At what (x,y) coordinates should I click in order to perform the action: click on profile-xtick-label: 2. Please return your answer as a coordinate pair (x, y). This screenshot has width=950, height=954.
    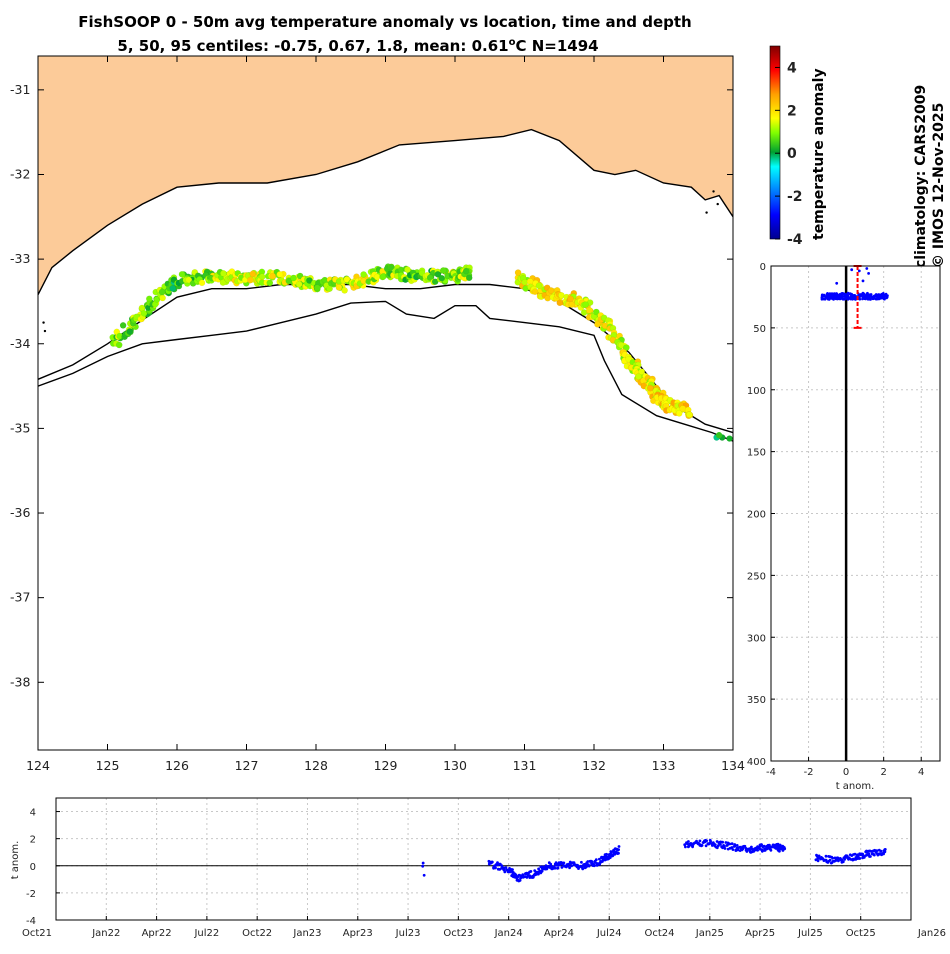
    Looking at the image, I should click on (883, 772).